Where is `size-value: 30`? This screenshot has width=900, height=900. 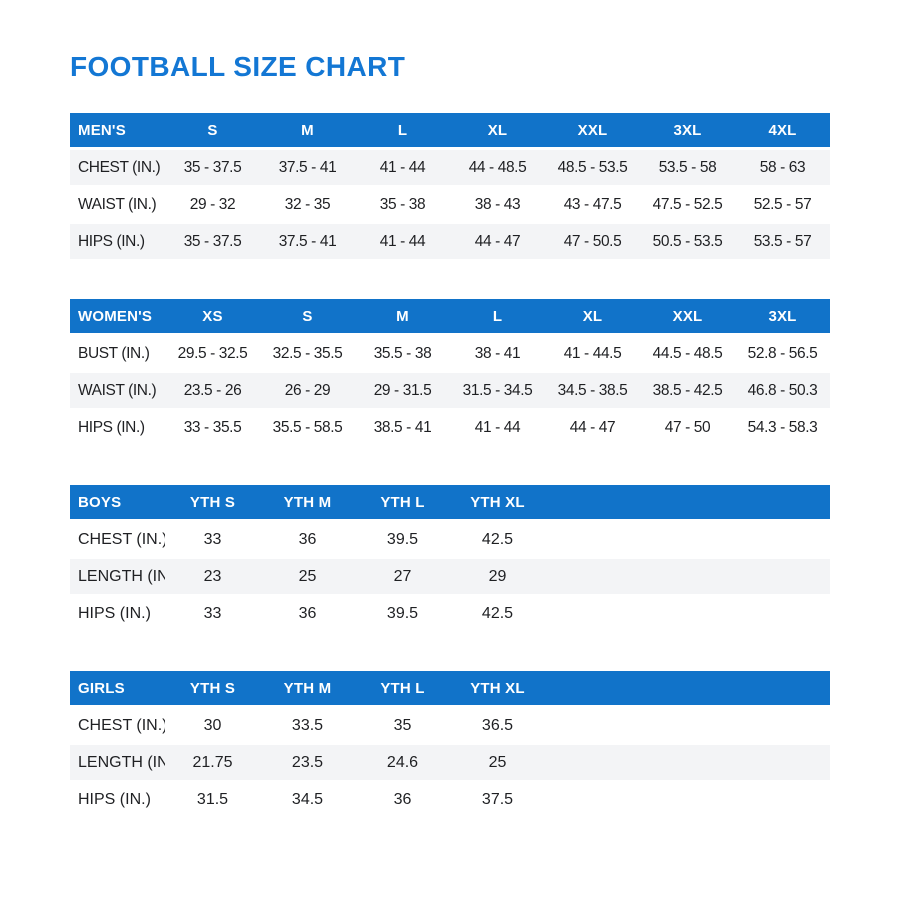 size-value: 30 is located at coordinates (212, 725).